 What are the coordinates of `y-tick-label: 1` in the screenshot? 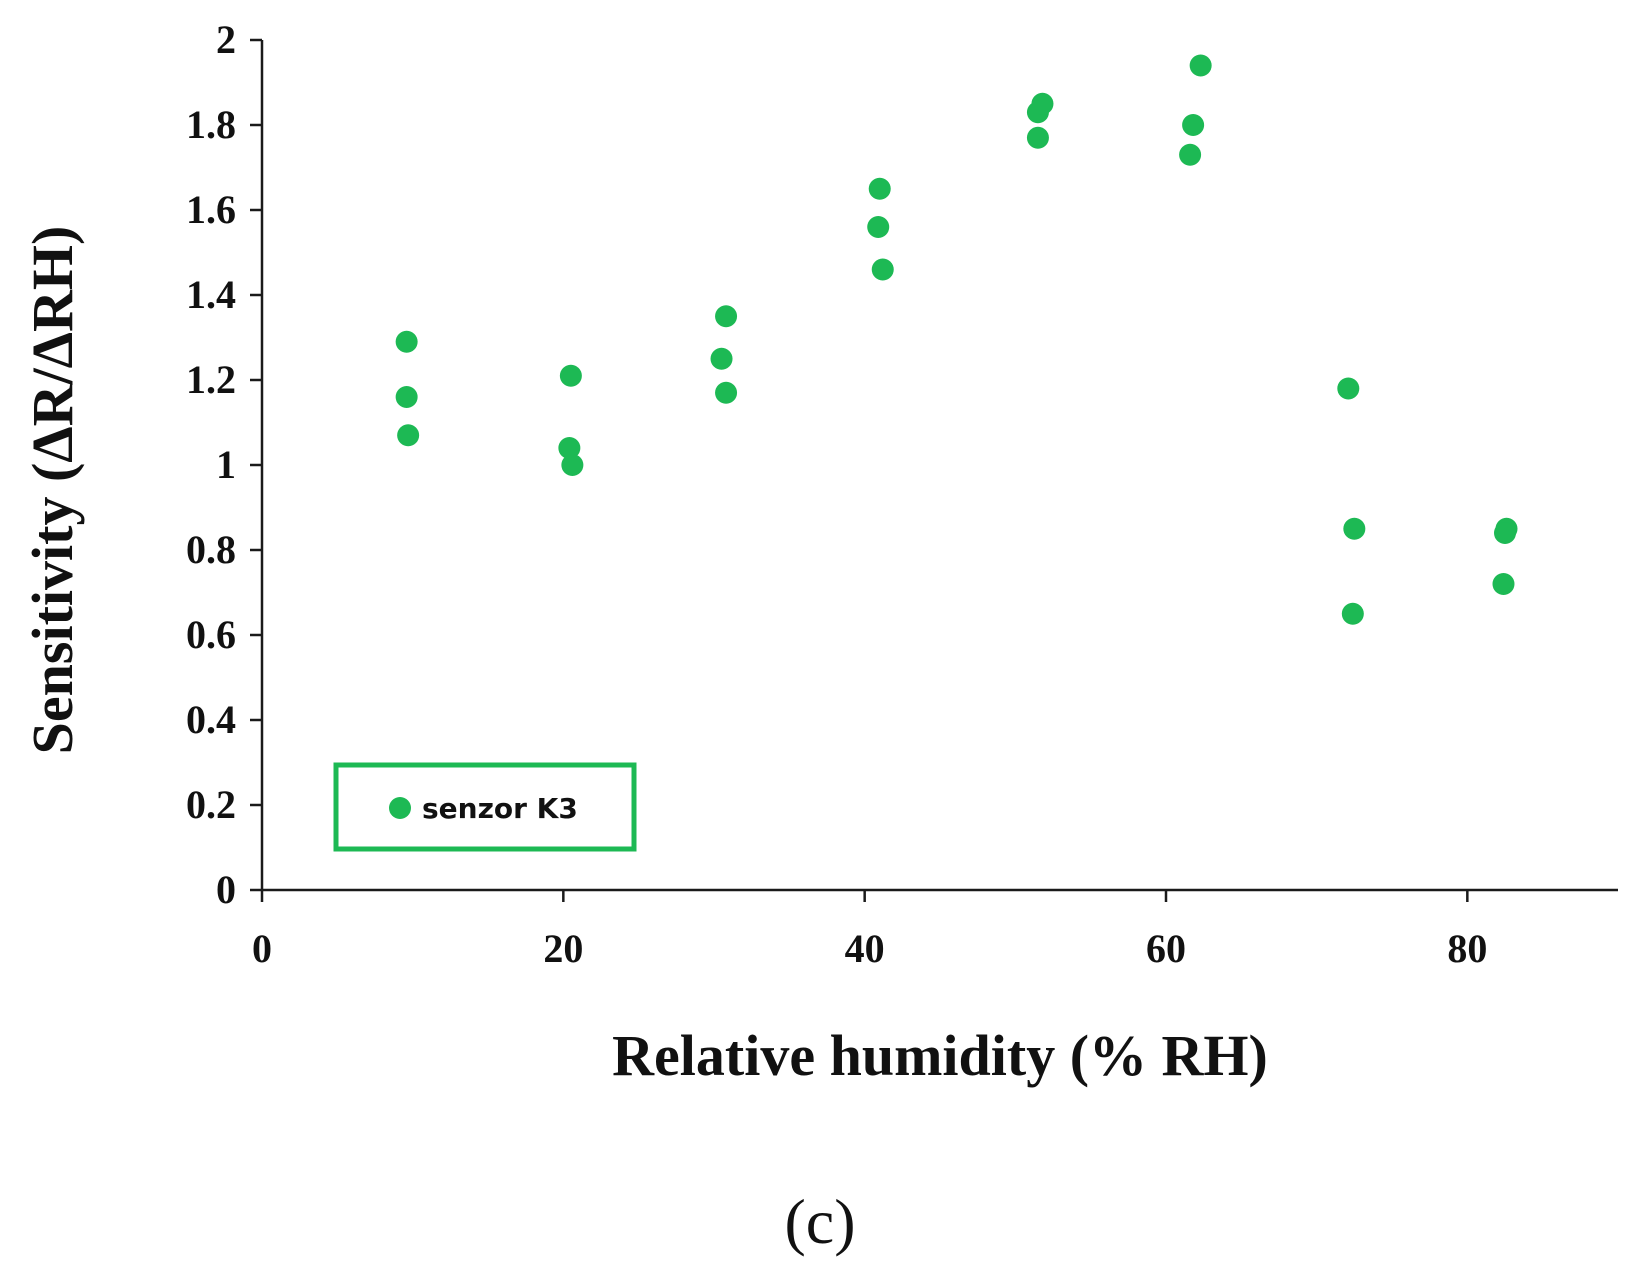 It's located at (226, 464).